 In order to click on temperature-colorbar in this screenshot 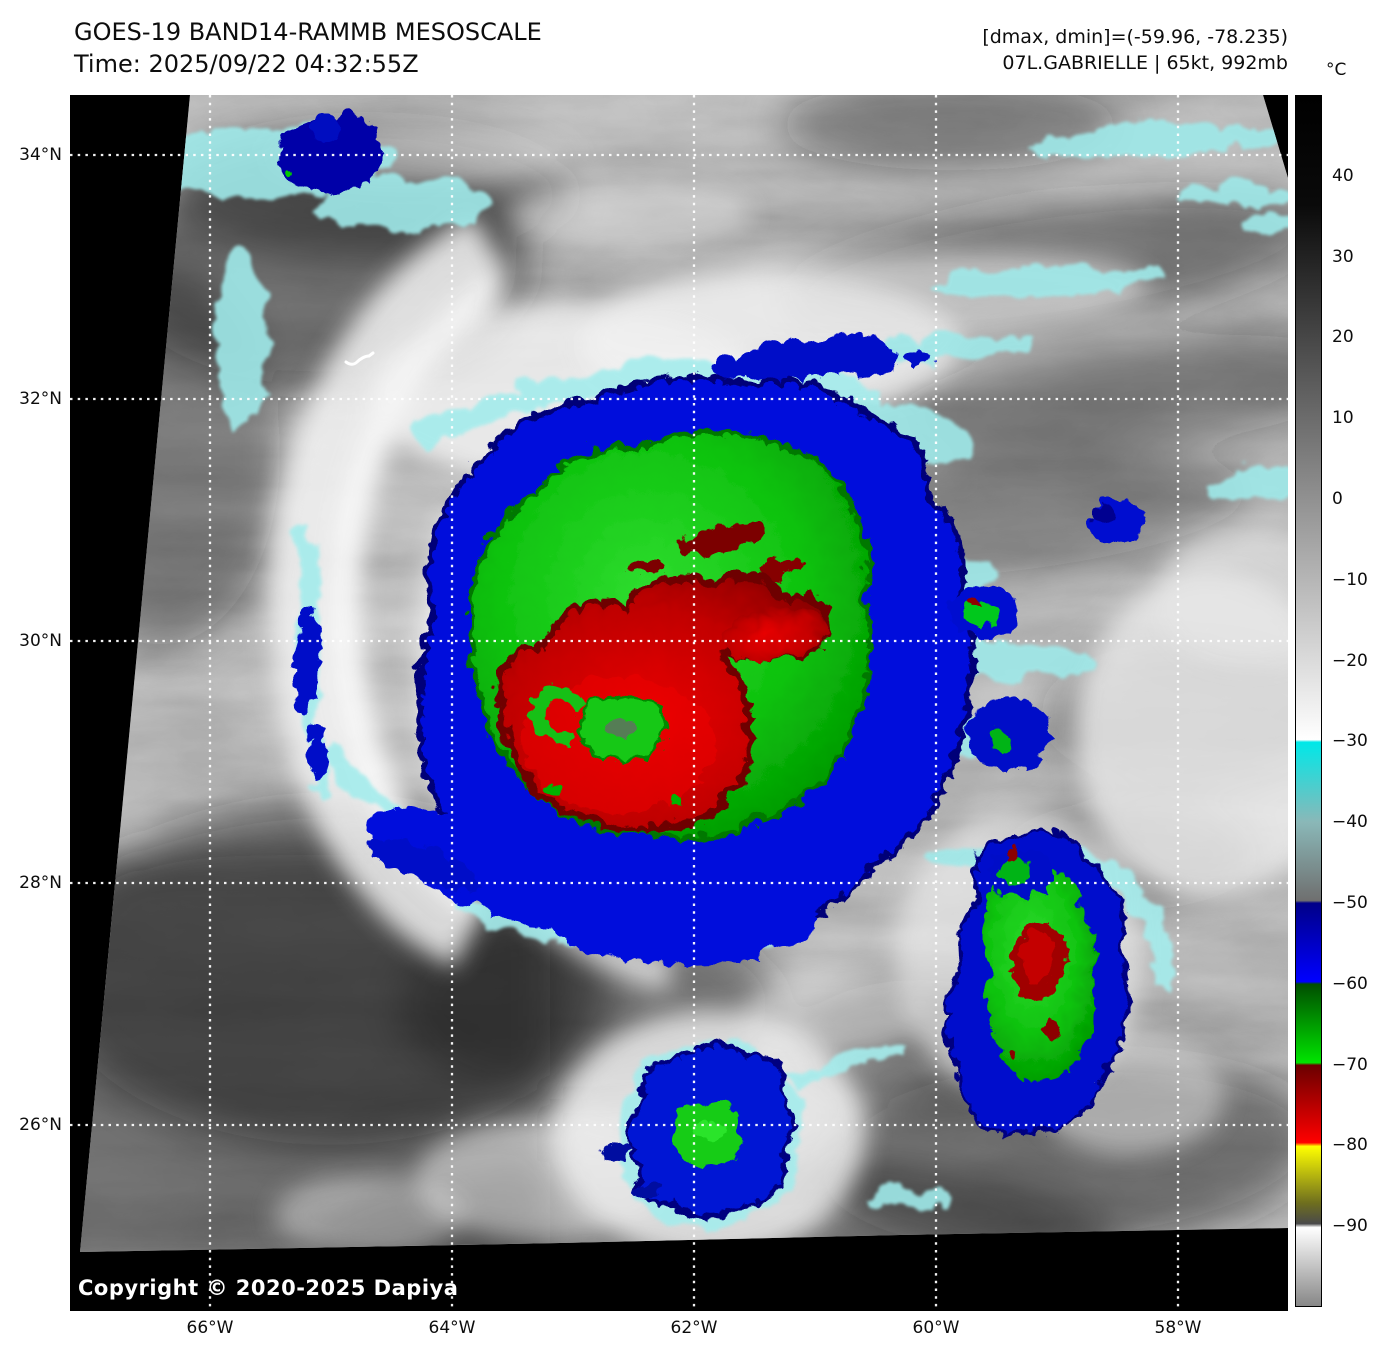, I will do `click(1308, 701)`.